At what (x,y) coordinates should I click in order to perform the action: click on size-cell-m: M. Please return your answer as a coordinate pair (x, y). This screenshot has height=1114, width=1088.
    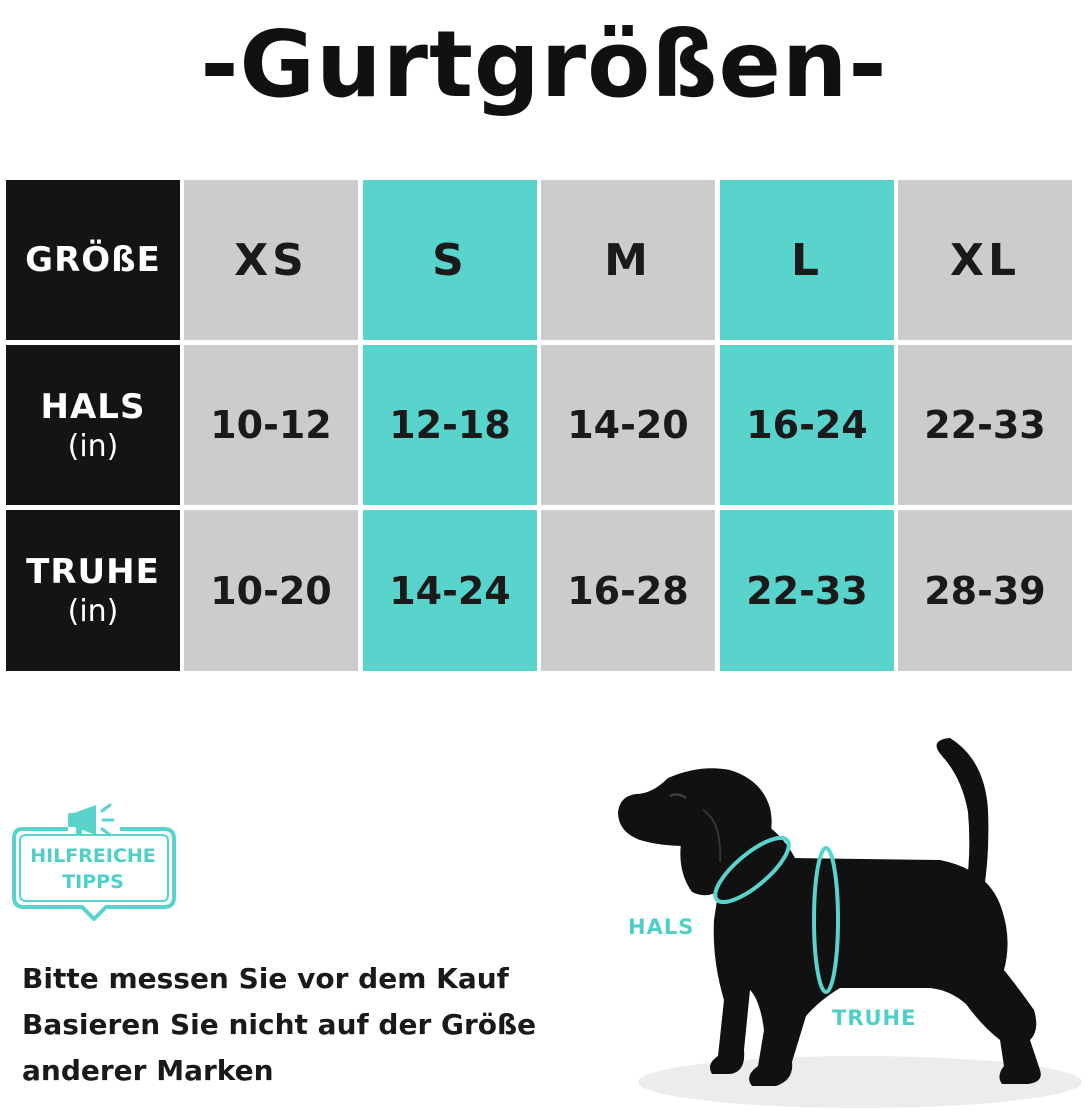
    Looking at the image, I should click on (628, 260).